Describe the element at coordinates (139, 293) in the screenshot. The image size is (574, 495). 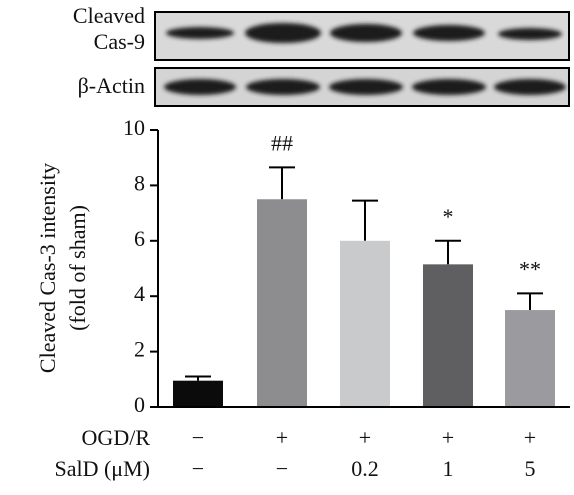
I see `y-tick-label: 4` at that location.